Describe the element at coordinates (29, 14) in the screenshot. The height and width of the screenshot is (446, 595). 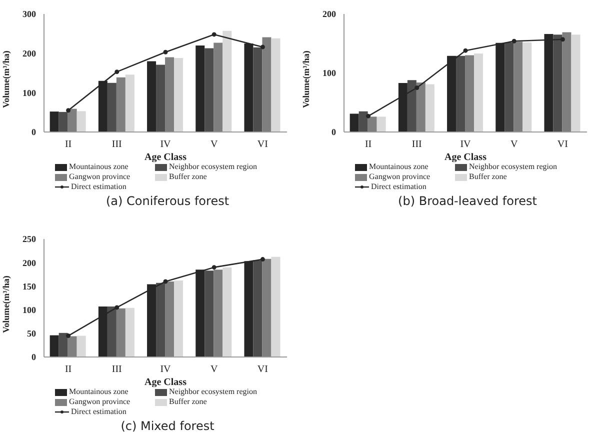
I see `y-tick-label: 300` at that location.